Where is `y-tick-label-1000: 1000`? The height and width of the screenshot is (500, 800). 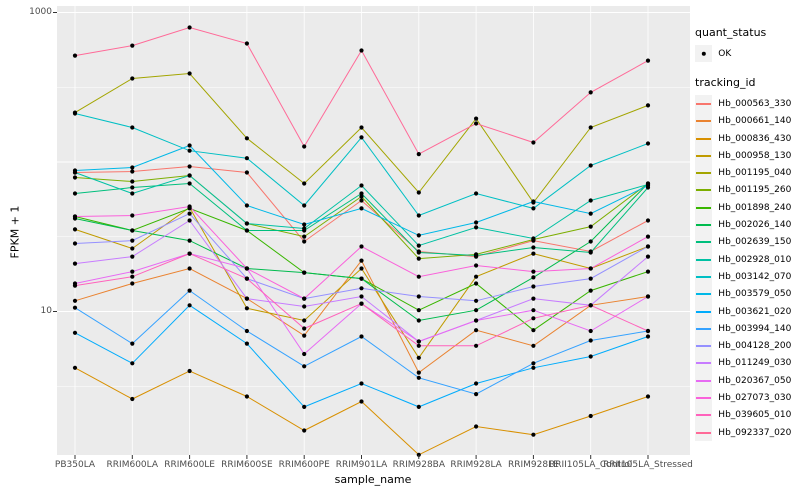
y-tick-label-1000: 1000 is located at coordinates (40, 12).